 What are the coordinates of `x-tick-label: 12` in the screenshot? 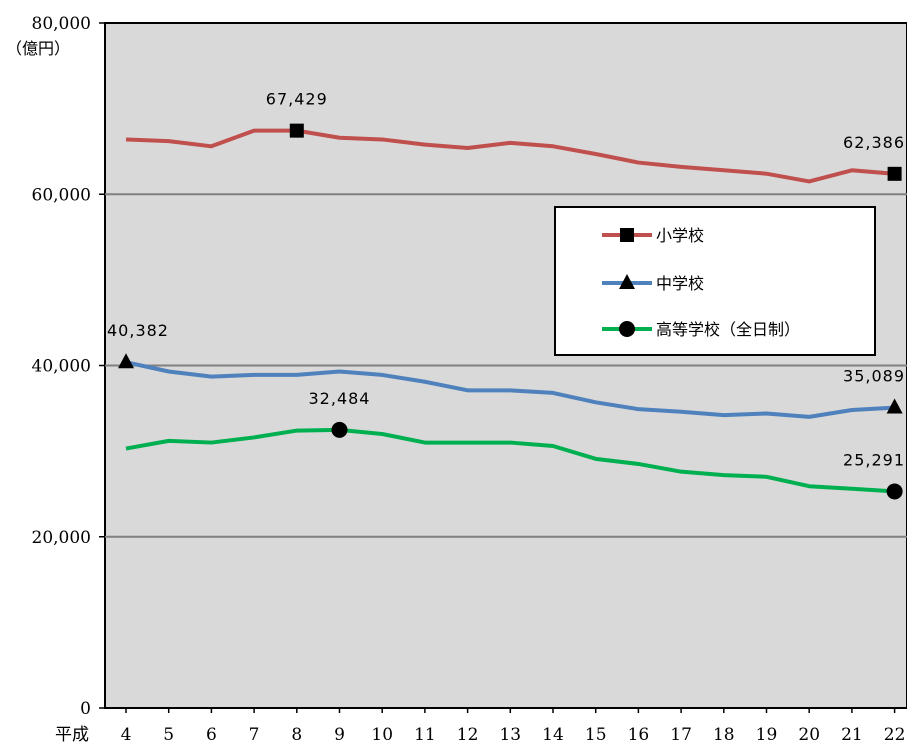 It's located at (468, 733).